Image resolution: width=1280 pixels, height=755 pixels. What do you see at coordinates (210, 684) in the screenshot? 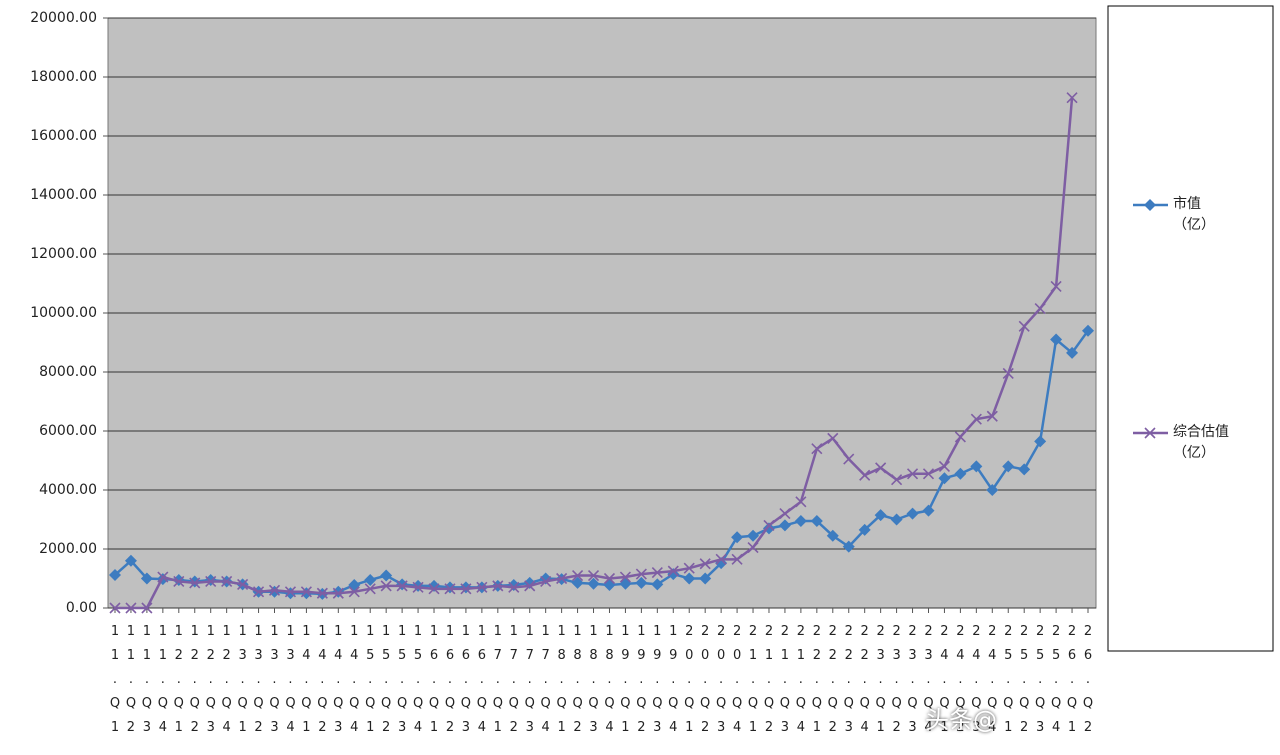
I see `x-tick-label: 12.Q3` at bounding box center [210, 684].